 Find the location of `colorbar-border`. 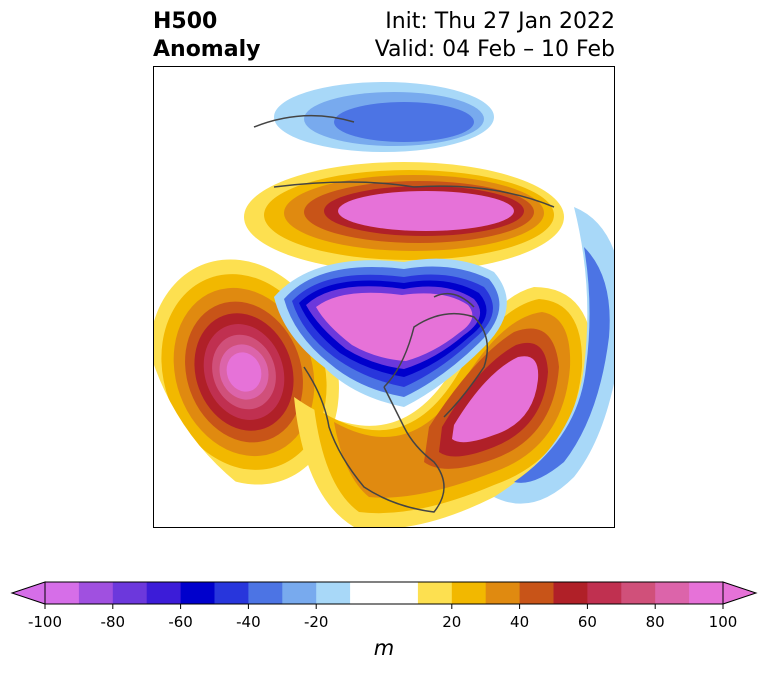

colorbar-border is located at coordinates (384, 593).